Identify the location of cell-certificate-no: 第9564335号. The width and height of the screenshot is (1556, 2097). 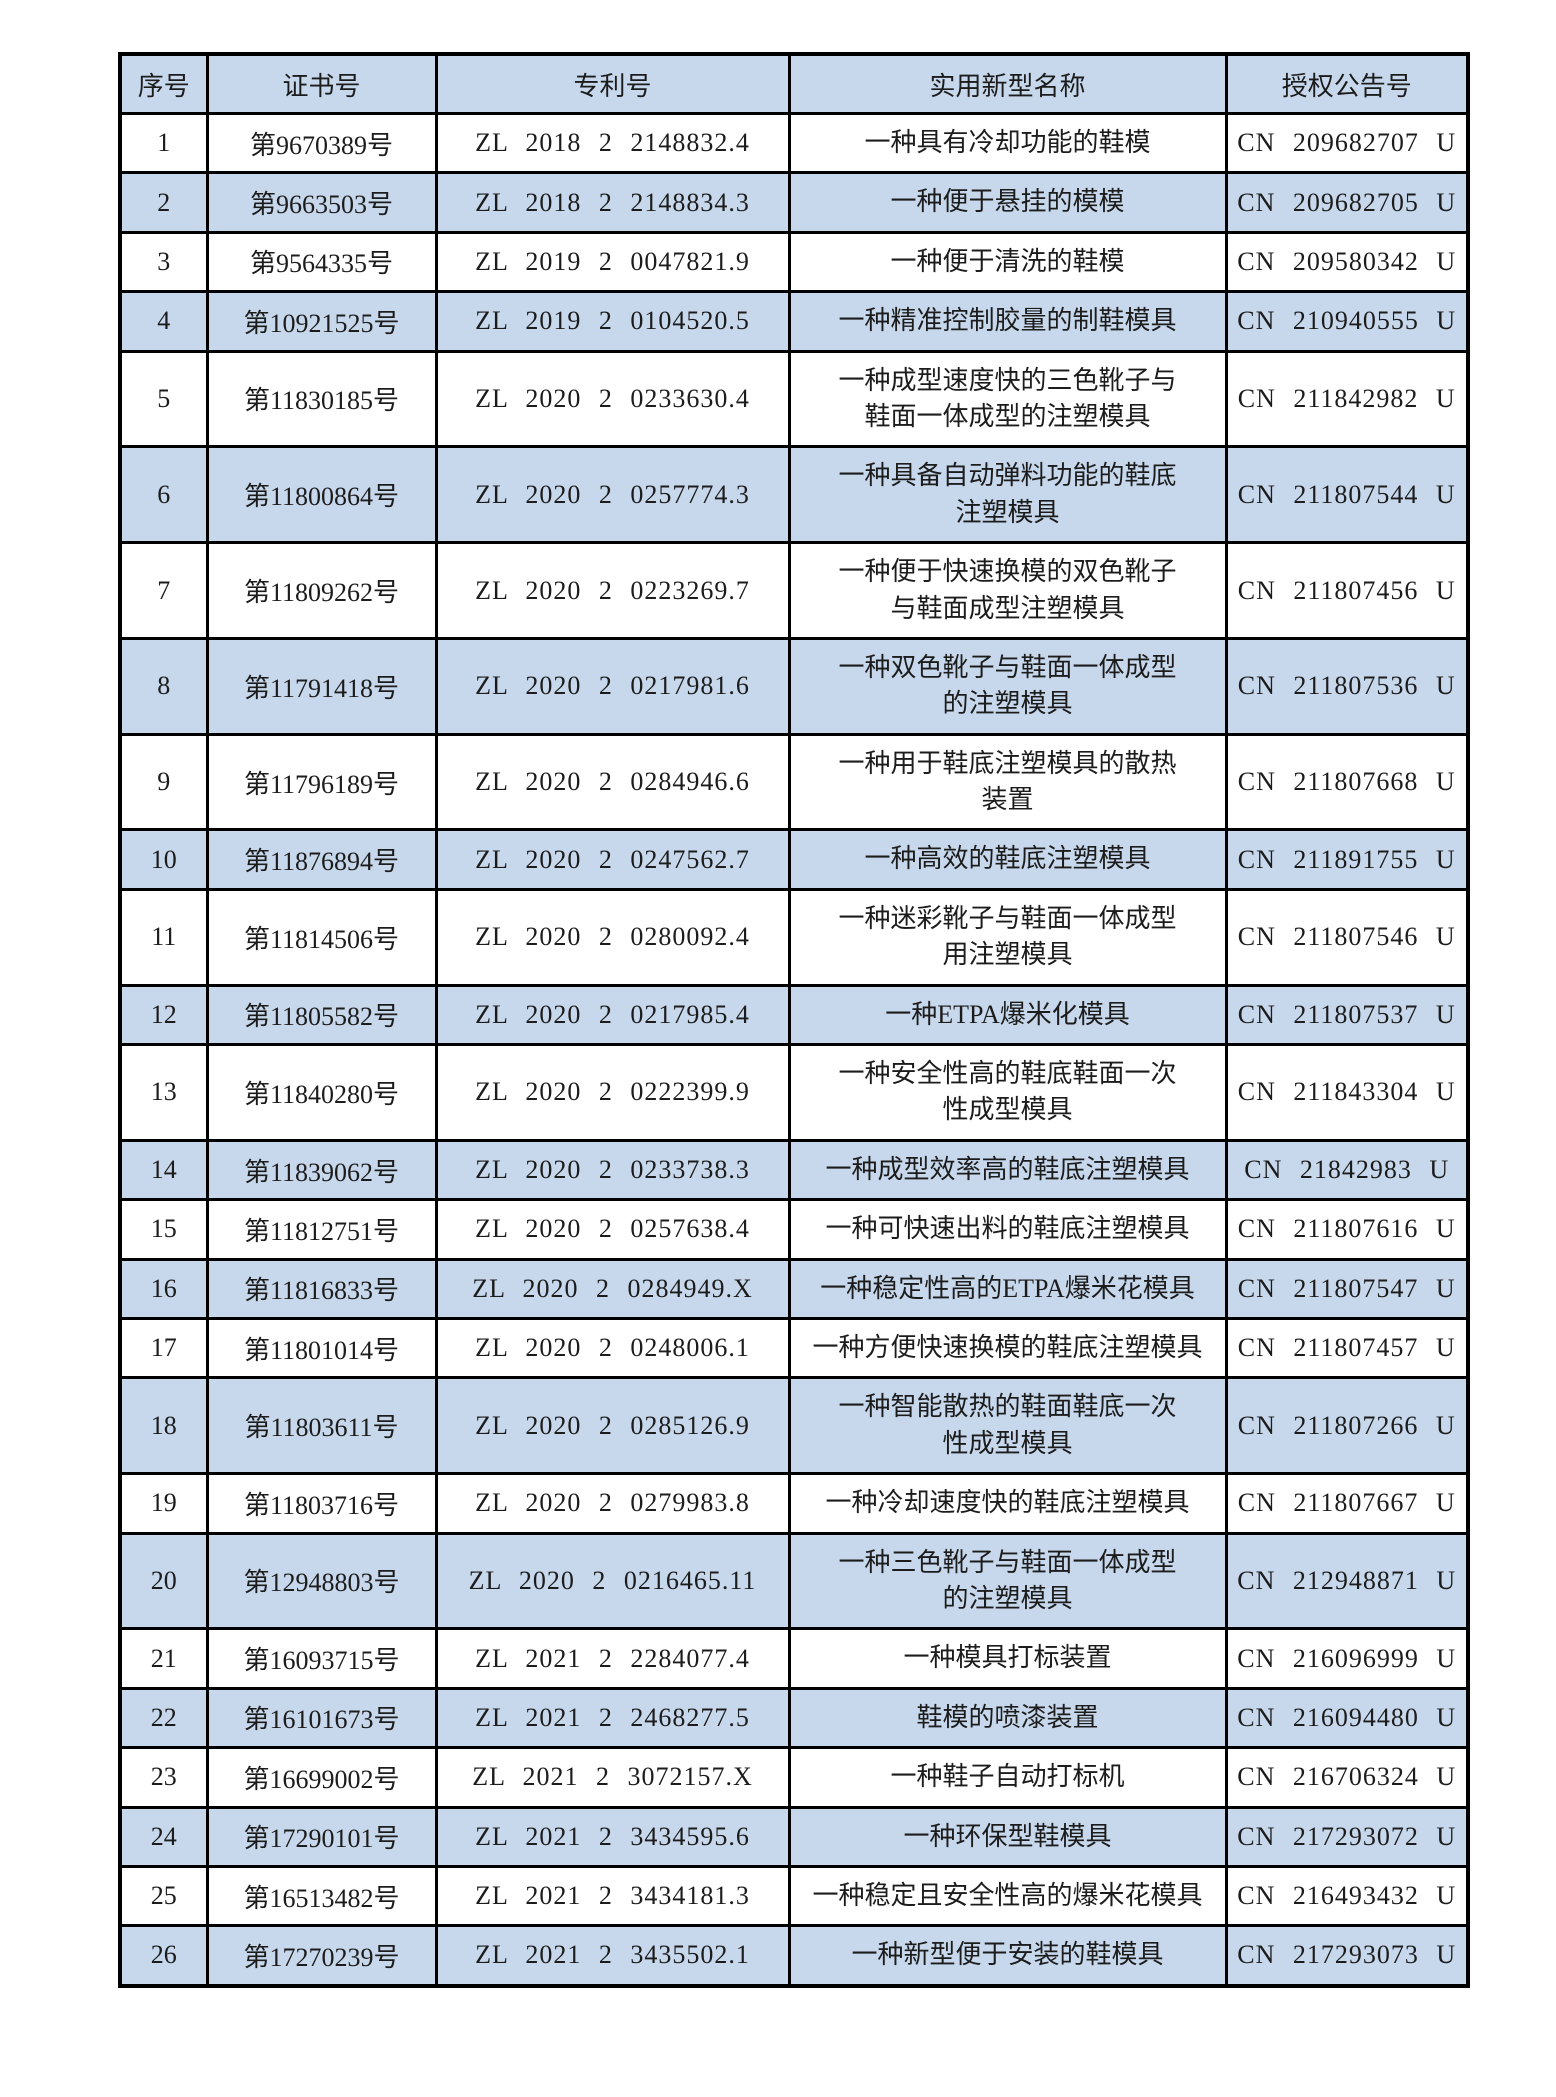
(321, 262).